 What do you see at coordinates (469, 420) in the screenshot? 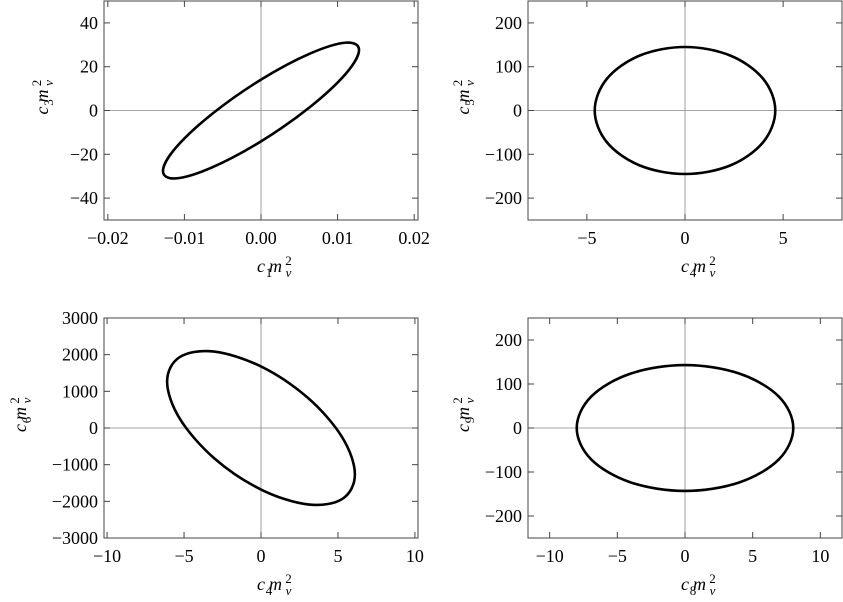
I see `label-part: 9` at bounding box center [469, 420].